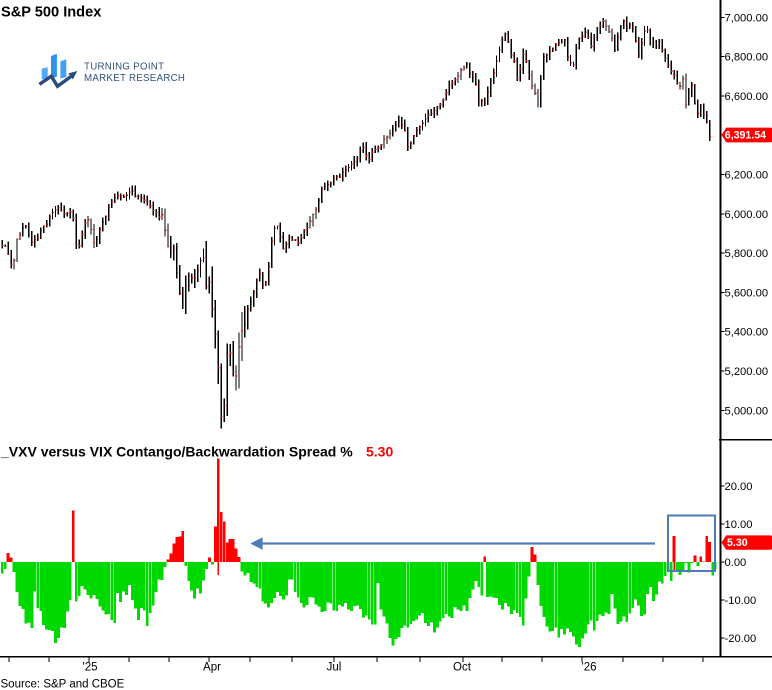 The image size is (772, 690). Describe the element at coordinates (747, 293) in the screenshot. I see `svg-text: 5,600.00` at that location.